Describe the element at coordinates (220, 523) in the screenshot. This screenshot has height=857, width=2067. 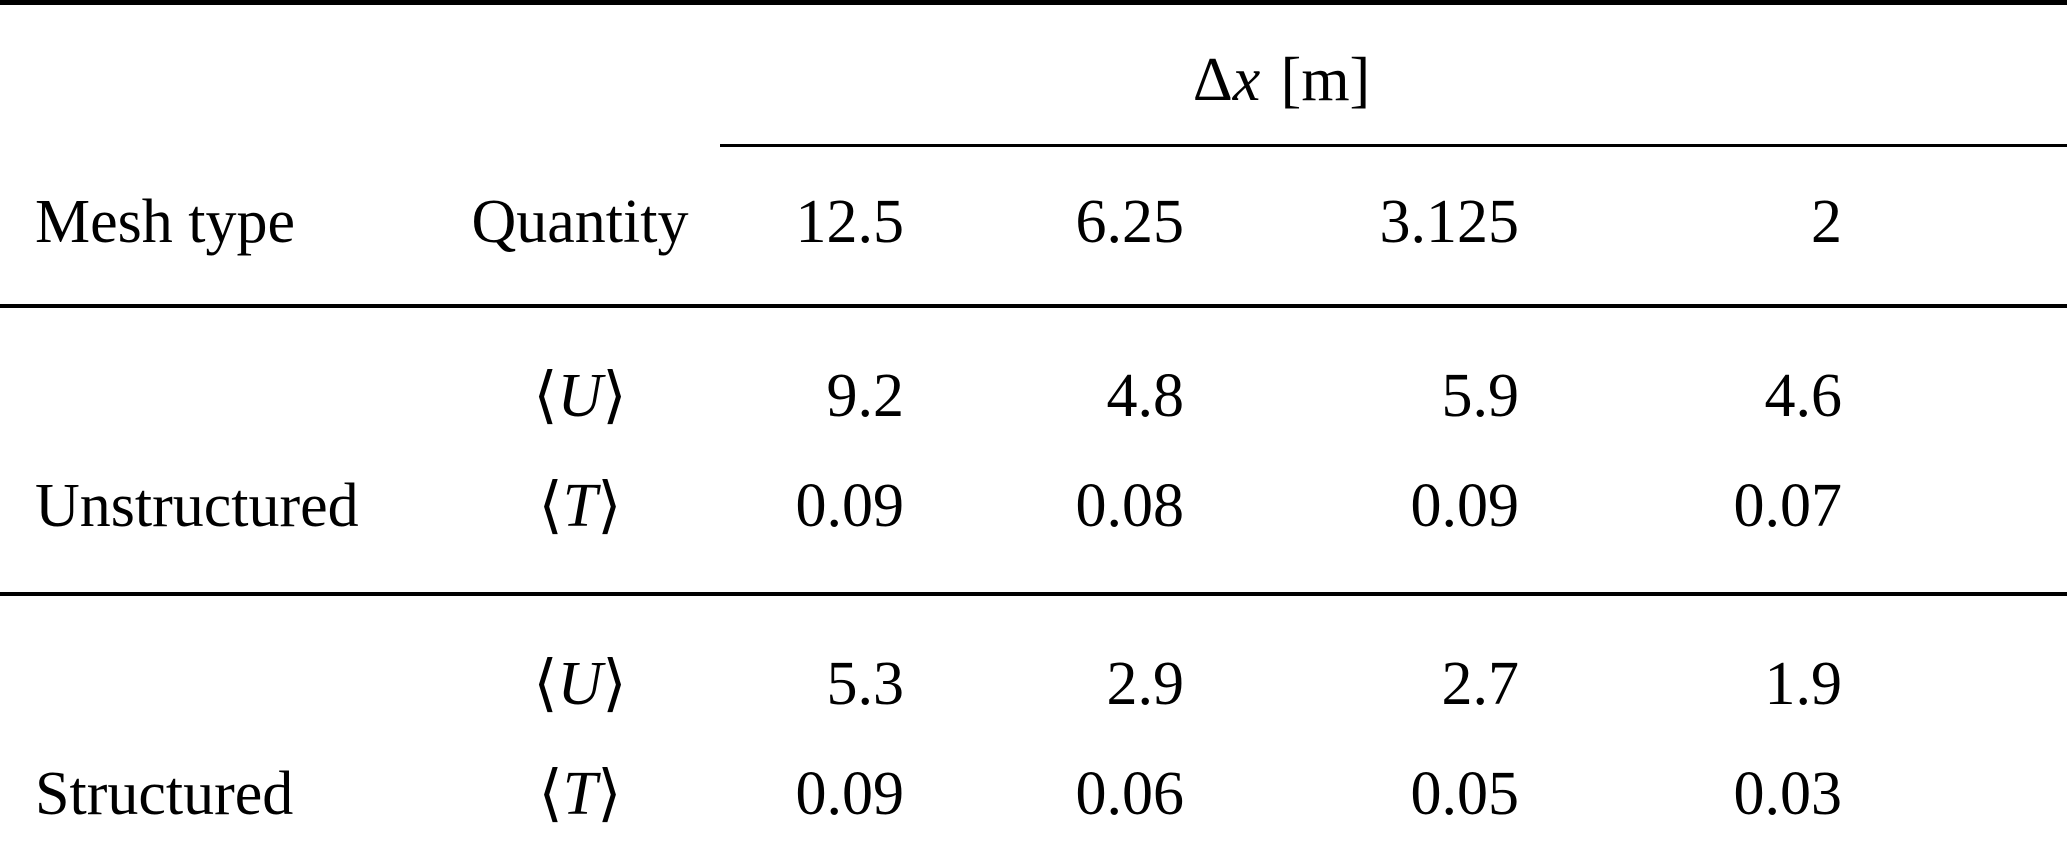
I see `mesh-type-cell: Unstructured` at that location.